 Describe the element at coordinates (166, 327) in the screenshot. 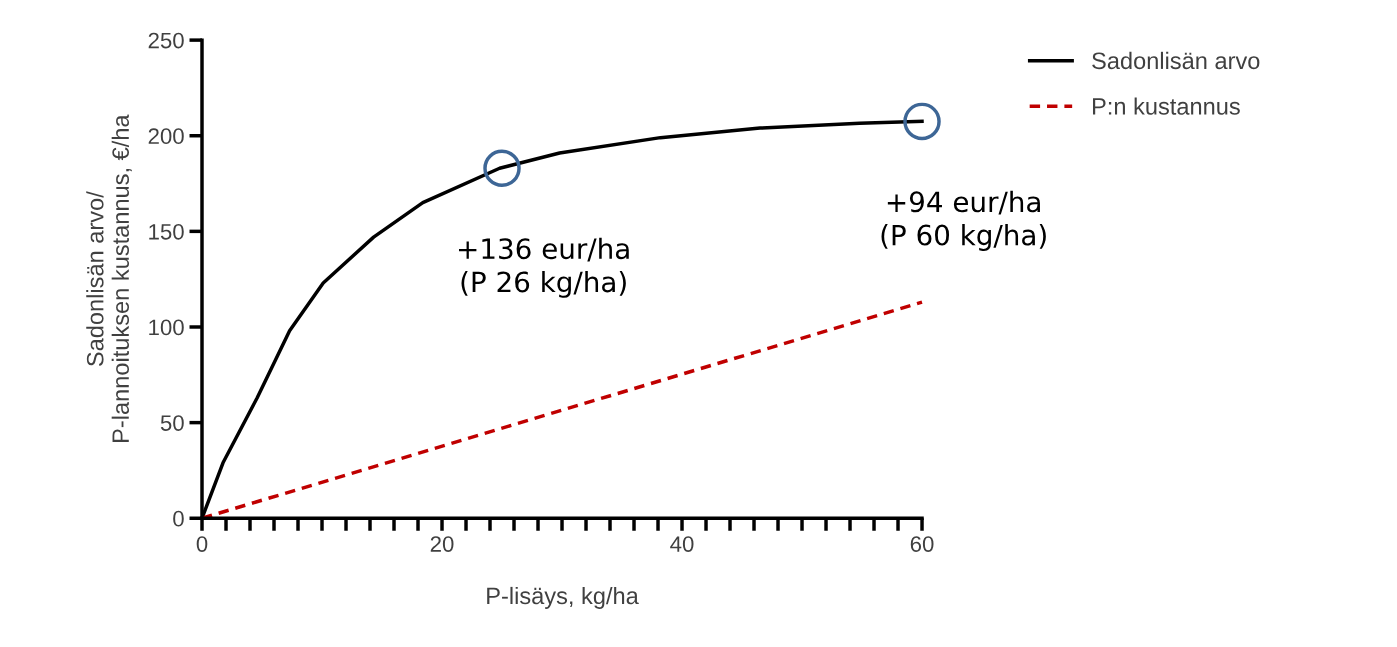

I see `y-tick-label: 100` at that location.